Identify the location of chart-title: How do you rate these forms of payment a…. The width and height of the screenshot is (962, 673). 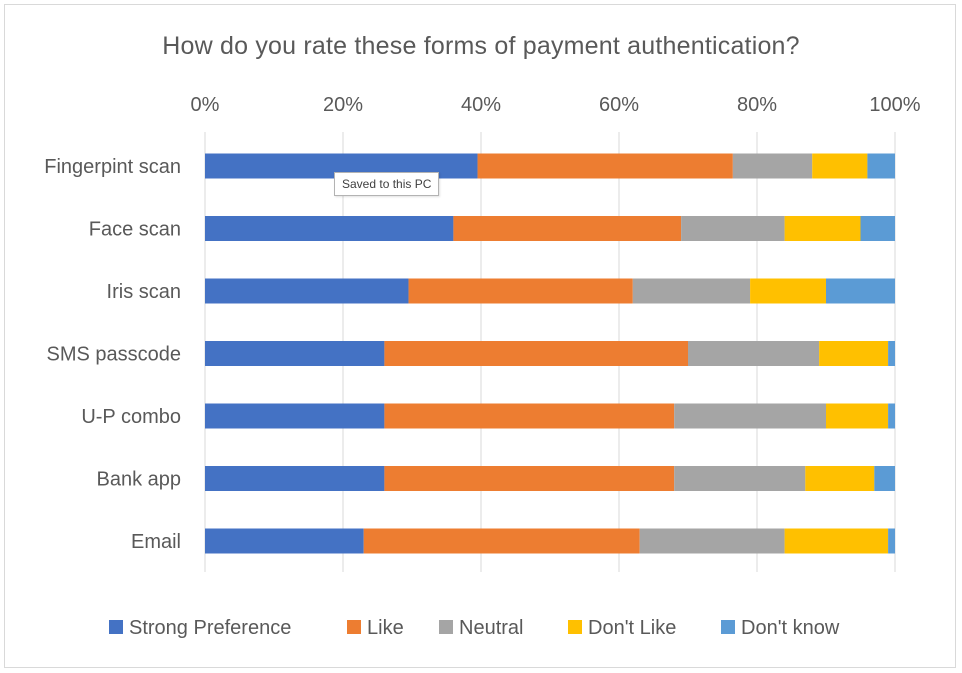
(481, 46).